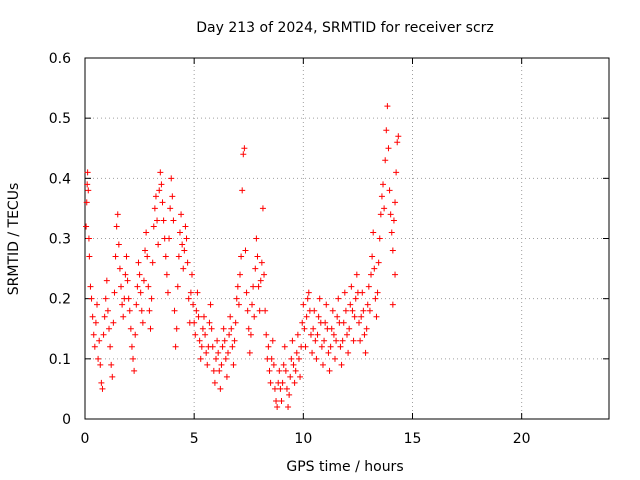  What do you see at coordinates (66, 420) in the screenshot?
I see `y-tick-label: 0` at bounding box center [66, 420].